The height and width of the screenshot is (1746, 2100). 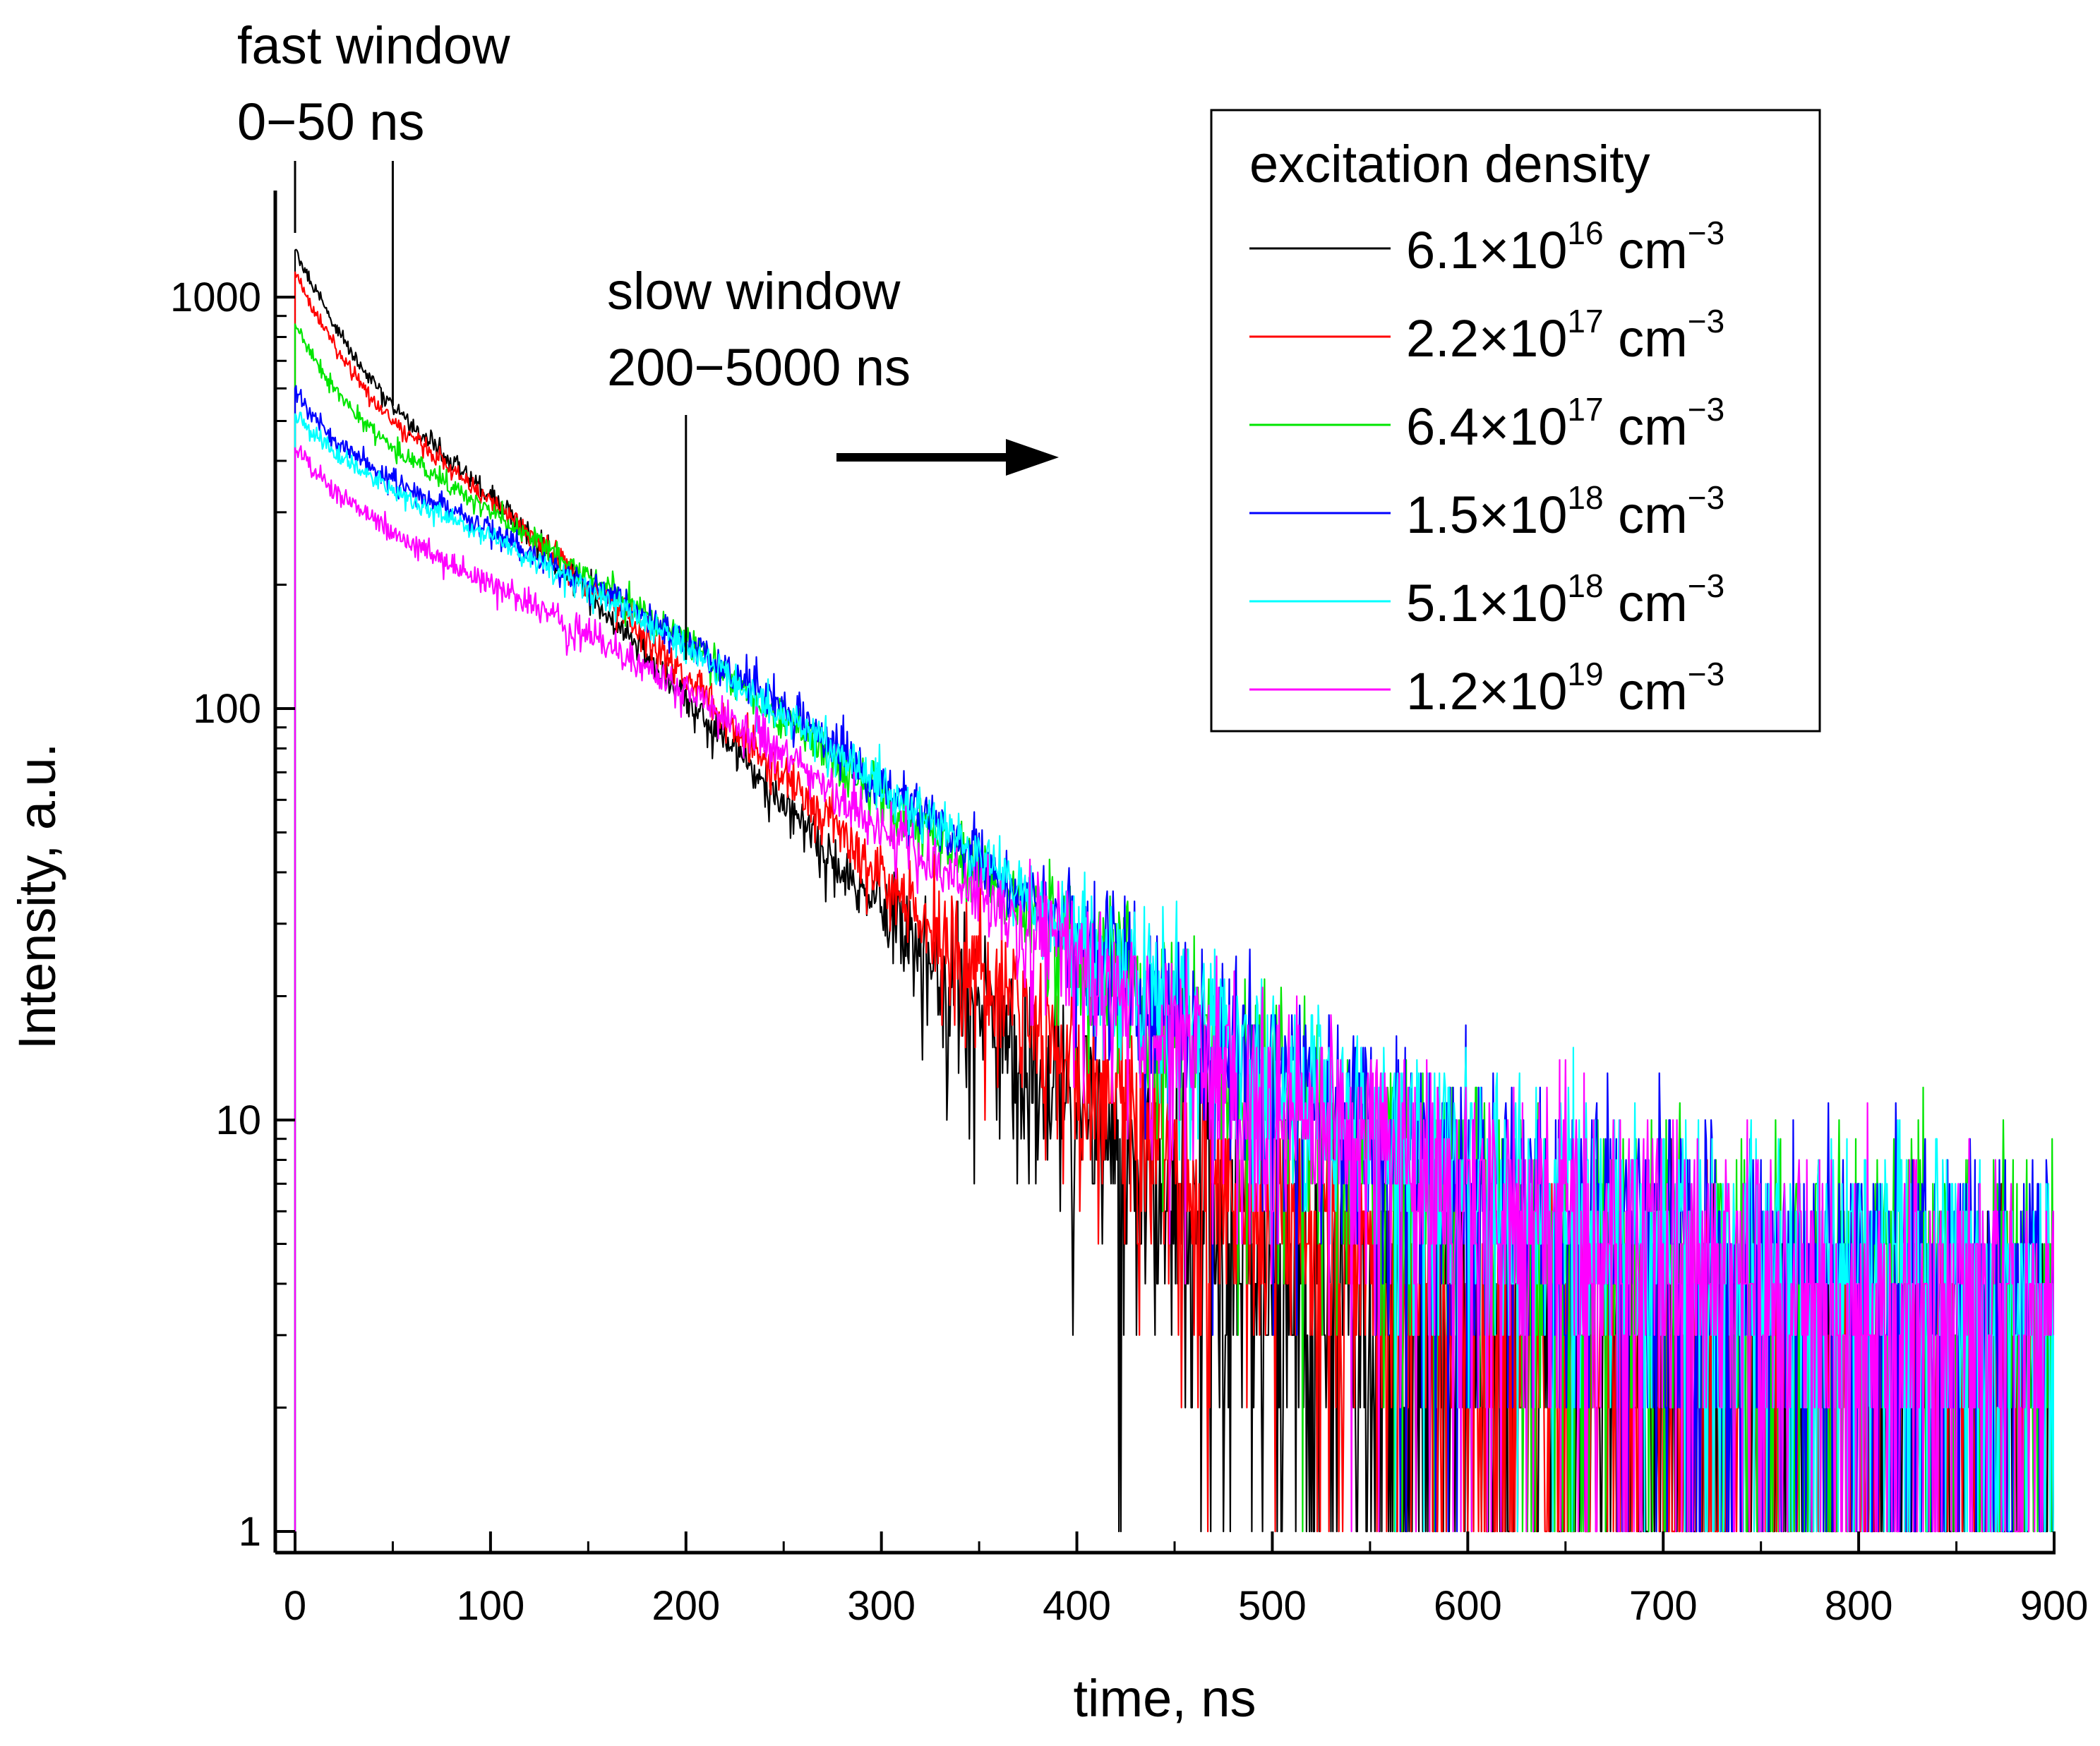 What do you see at coordinates (216, 297) in the screenshot?
I see `y-tick-label: 1000` at bounding box center [216, 297].